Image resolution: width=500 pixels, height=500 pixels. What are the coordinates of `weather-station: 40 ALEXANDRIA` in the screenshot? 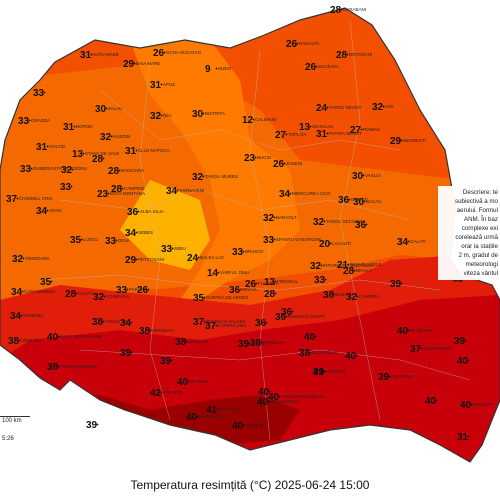 It's located at (278, 402).